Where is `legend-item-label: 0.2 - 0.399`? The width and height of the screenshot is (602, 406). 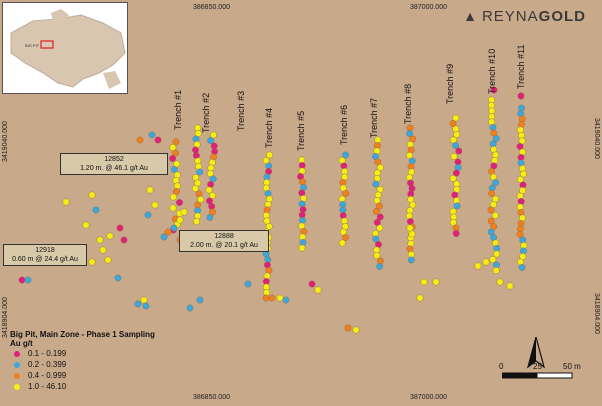 legend-item-label: 0.2 - 0.399 is located at coordinates (47, 364).